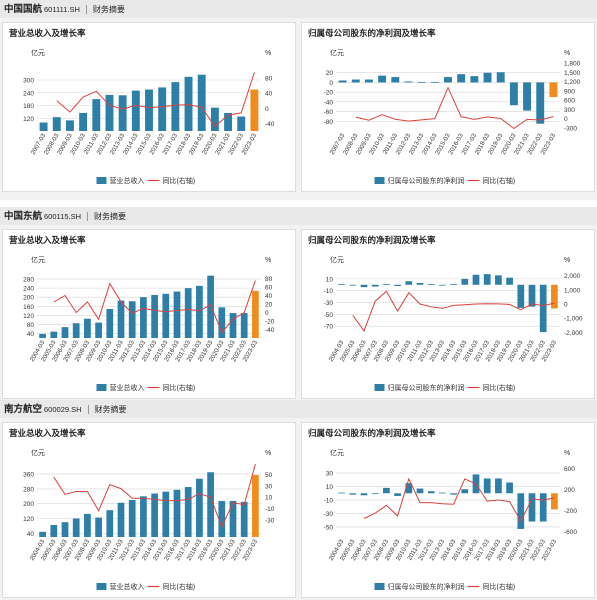 The height and width of the screenshot is (600, 597). What do you see at coordinates (298, 9) in the screenshot?
I see `section-header: 中国国航 601111.SH 财务摘要` at bounding box center [298, 9].